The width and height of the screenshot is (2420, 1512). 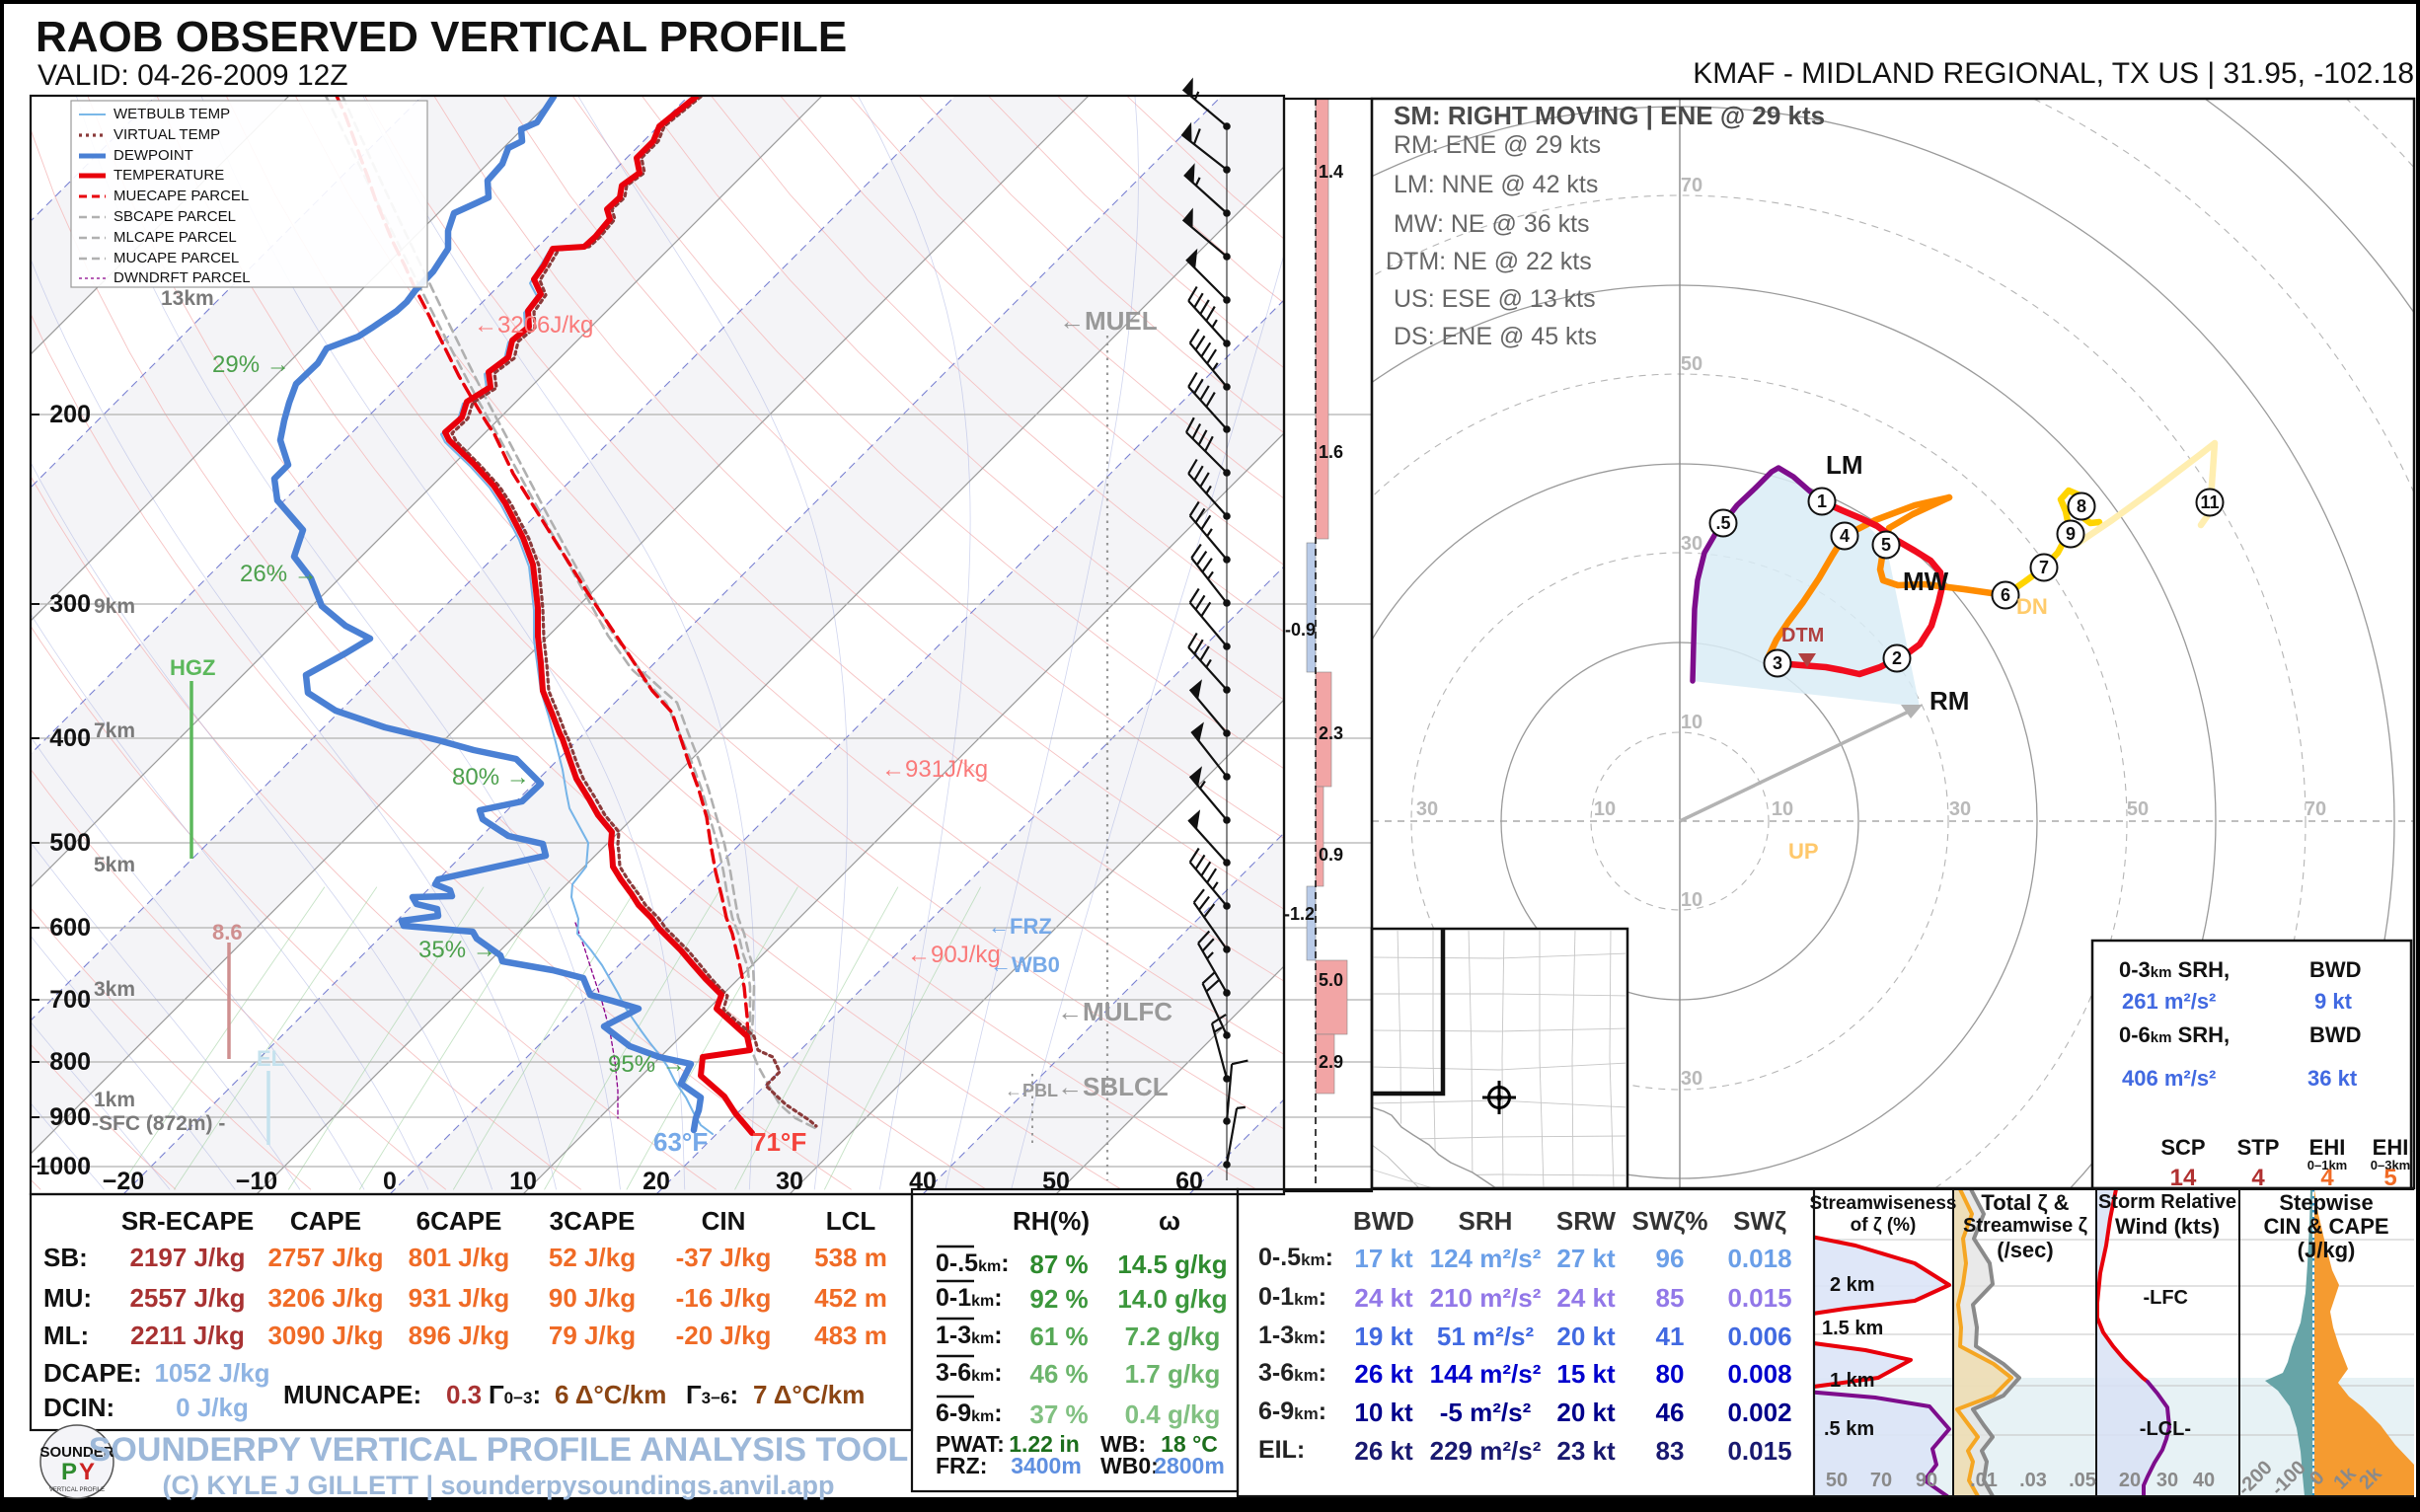 I want to click on svg-text: 8, so click(x=2081, y=506).